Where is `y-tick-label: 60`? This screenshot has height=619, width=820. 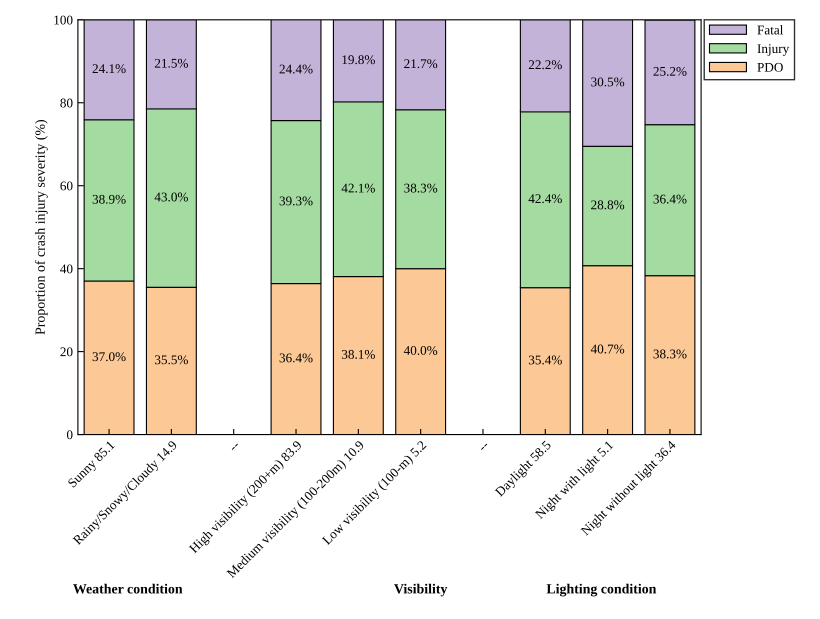 y-tick-label: 60 is located at coordinates (66, 186).